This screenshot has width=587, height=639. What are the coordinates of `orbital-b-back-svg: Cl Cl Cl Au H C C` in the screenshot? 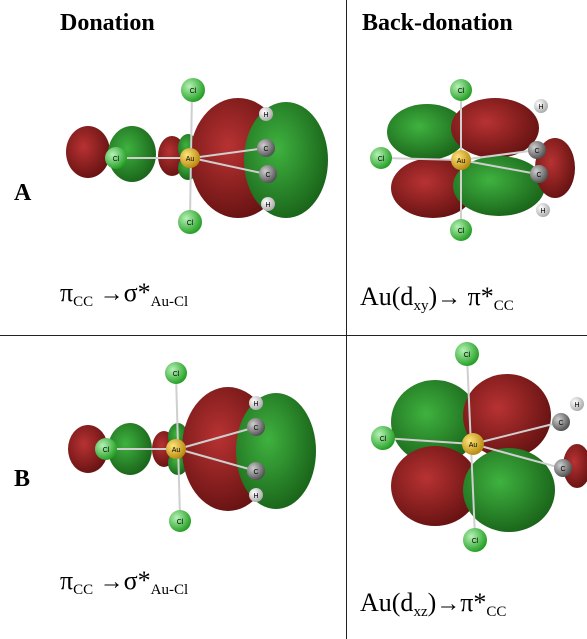 It's located at (479, 447).